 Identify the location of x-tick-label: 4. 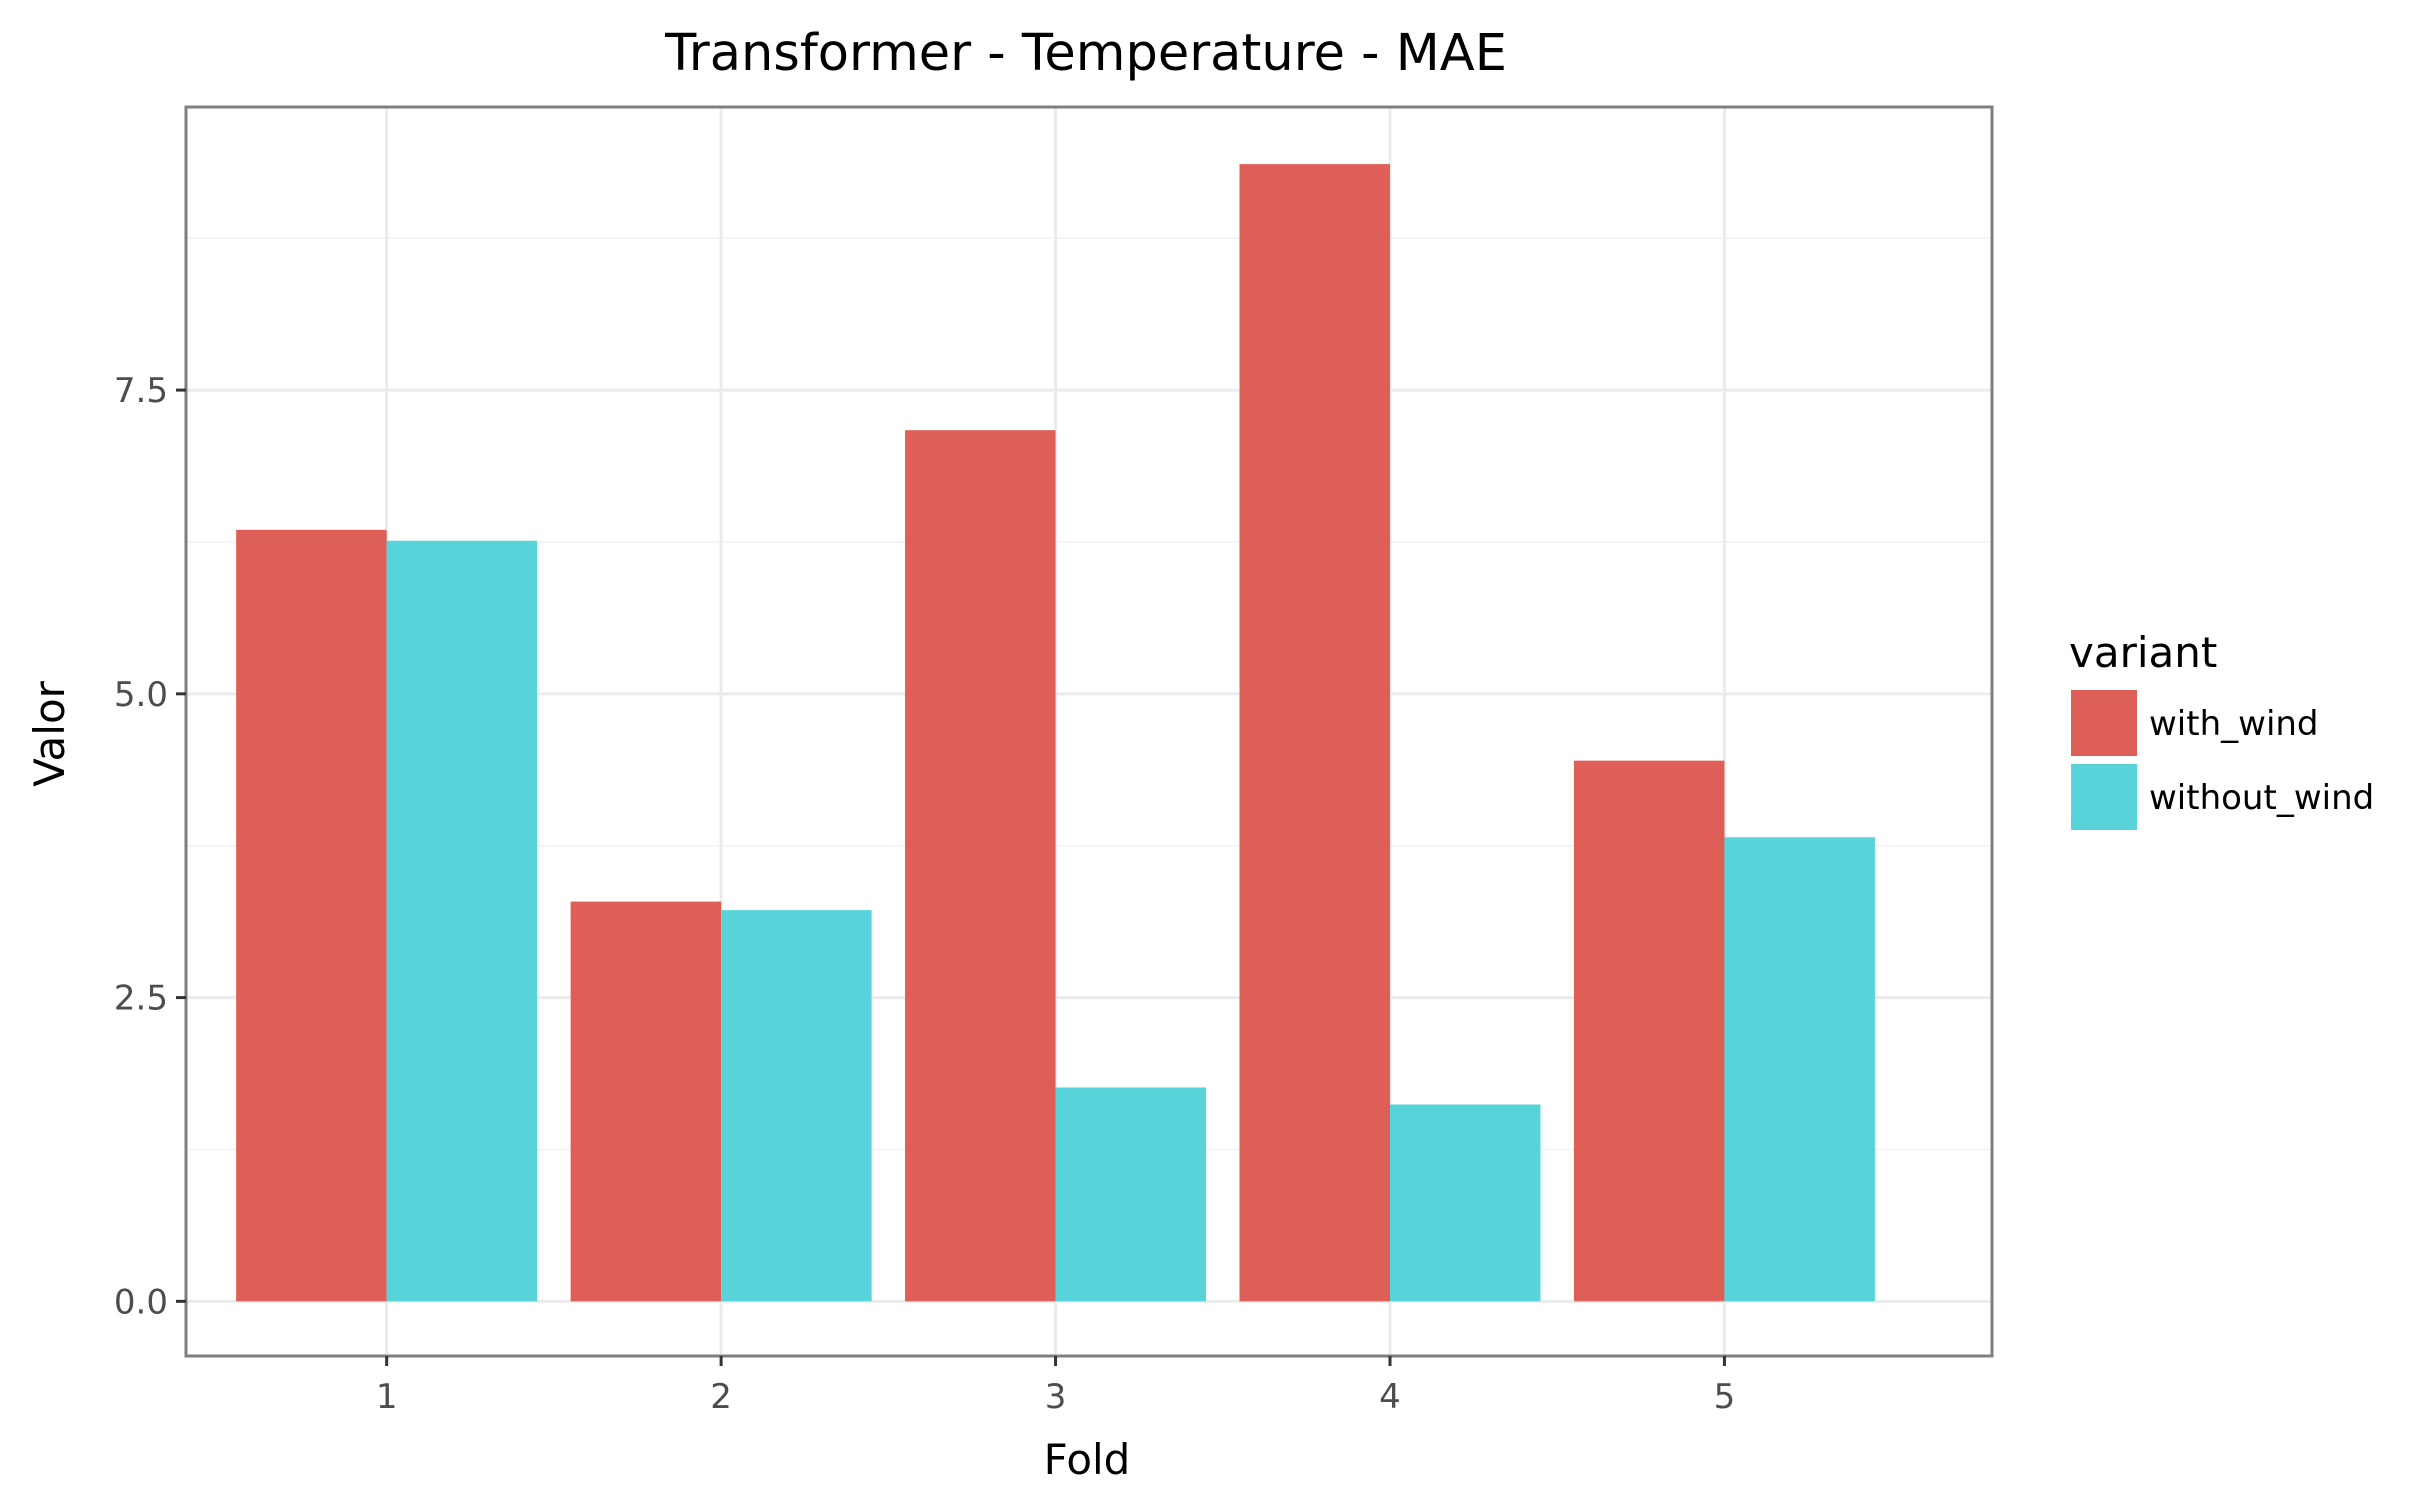
(1390, 1397).